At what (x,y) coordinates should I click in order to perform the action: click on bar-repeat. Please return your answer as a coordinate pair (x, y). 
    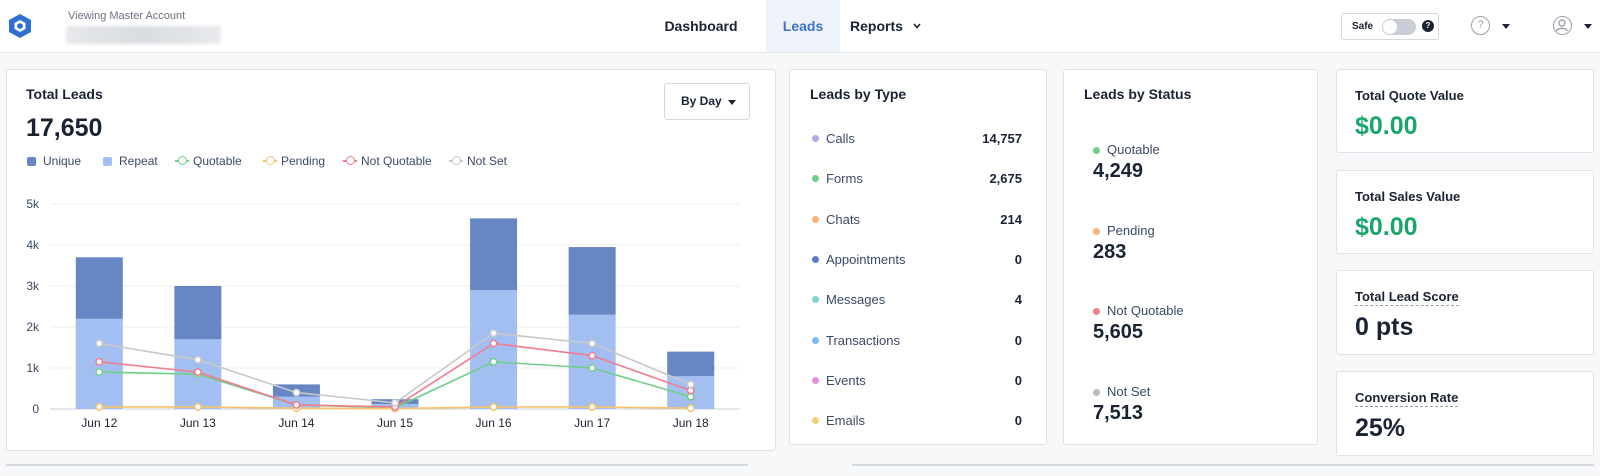
    Looking at the image, I should click on (494, 349).